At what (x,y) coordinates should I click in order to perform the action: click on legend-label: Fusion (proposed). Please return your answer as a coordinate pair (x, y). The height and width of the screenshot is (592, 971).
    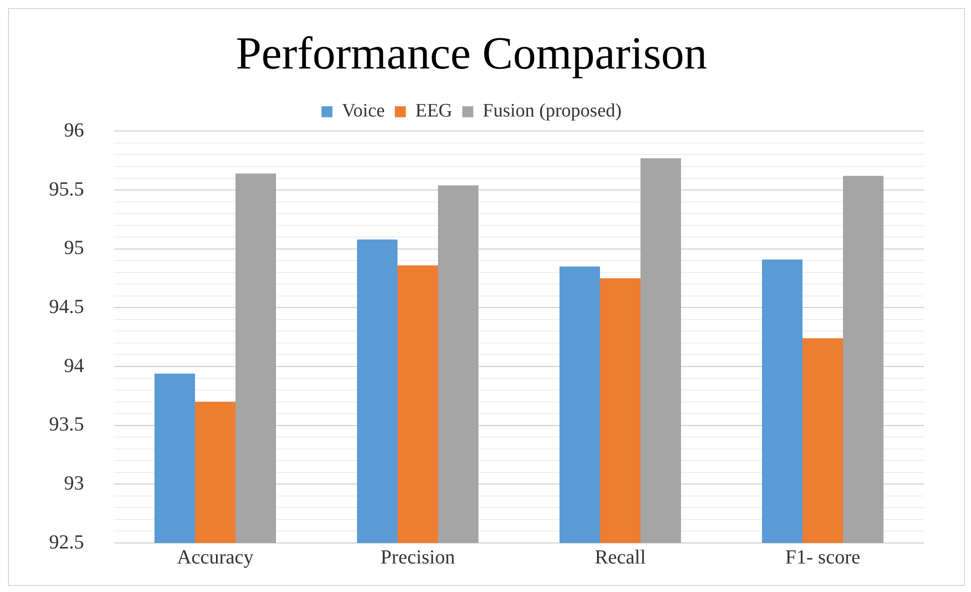
    Looking at the image, I should click on (552, 111).